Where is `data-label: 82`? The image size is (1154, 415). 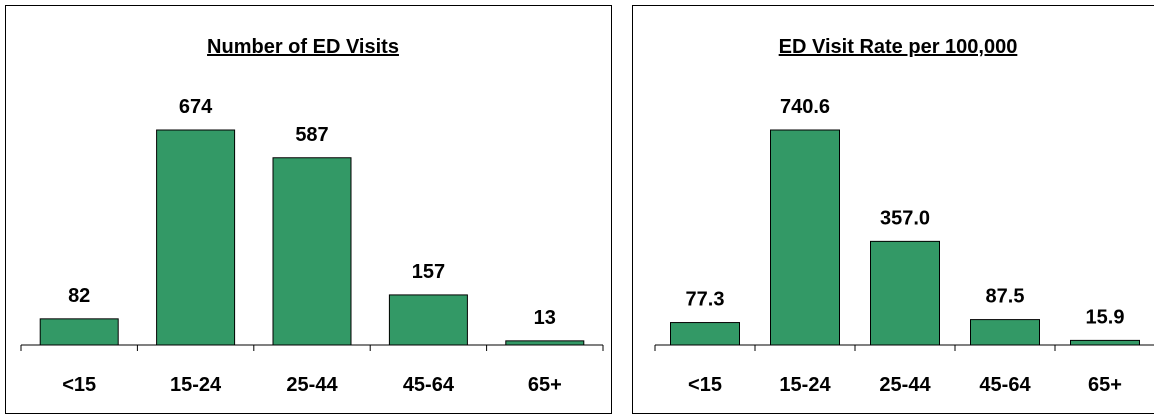
data-label: 82 is located at coordinates (79, 296).